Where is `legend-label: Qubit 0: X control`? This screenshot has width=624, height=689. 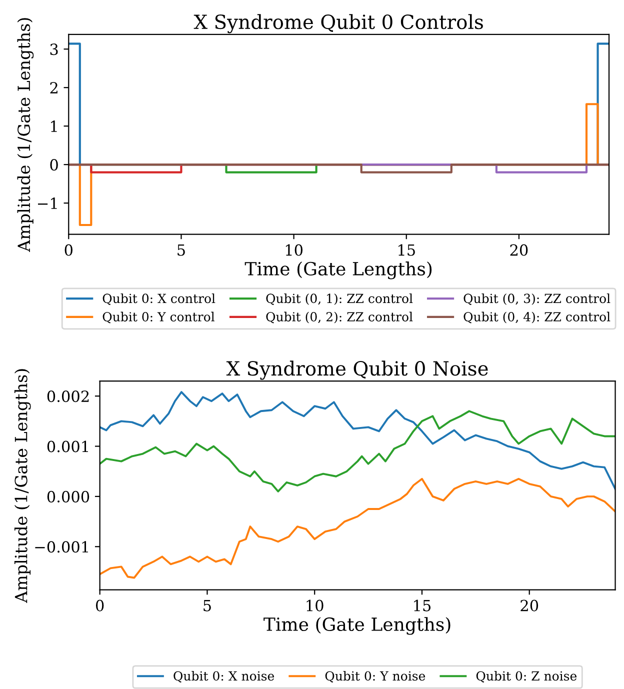
legend-label: Qubit 0: X control is located at coordinates (159, 299).